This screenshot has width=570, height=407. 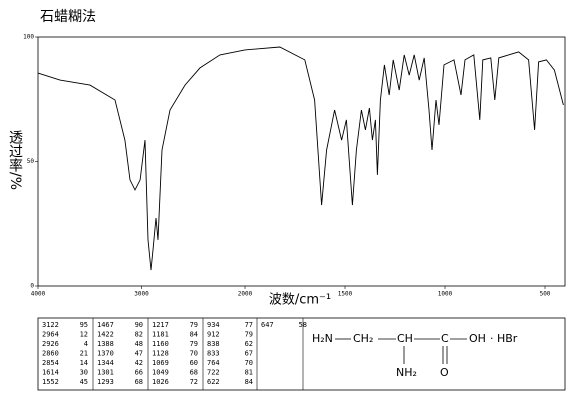 What do you see at coordinates (50, 344) in the screenshot?
I see `peak-wavenumber: 2926` at bounding box center [50, 344].